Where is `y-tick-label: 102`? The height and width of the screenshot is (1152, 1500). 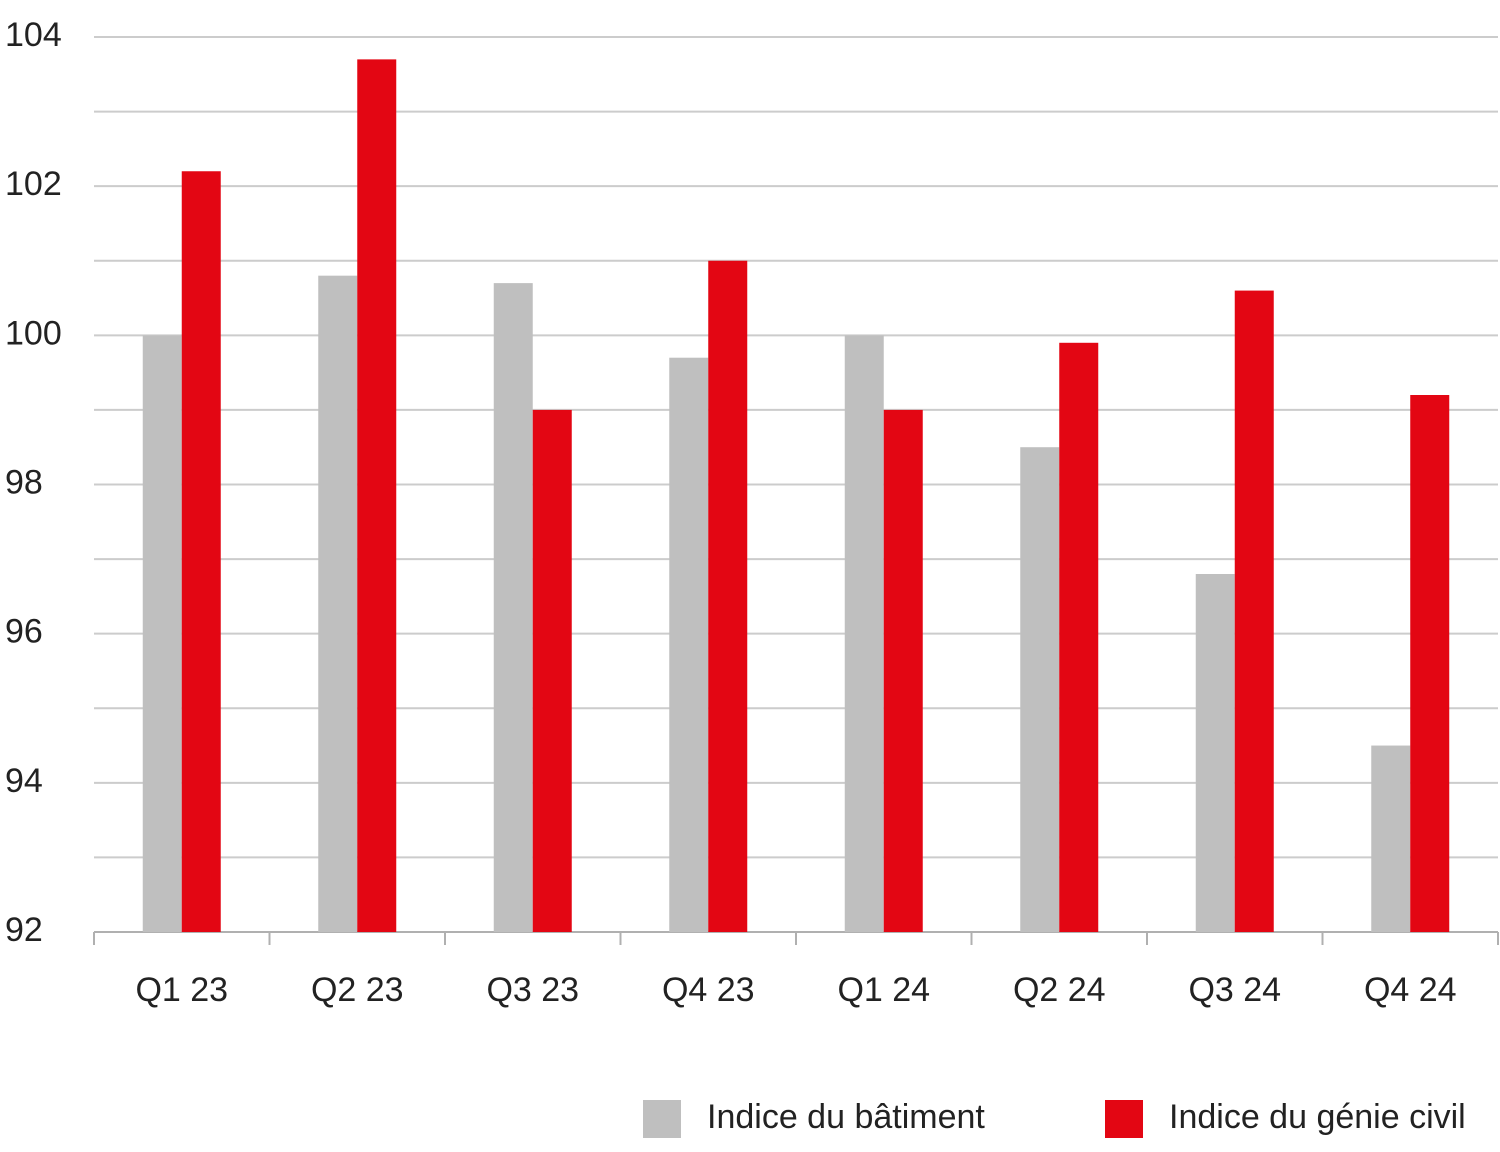 y-tick-label: 102 is located at coordinates (33, 184).